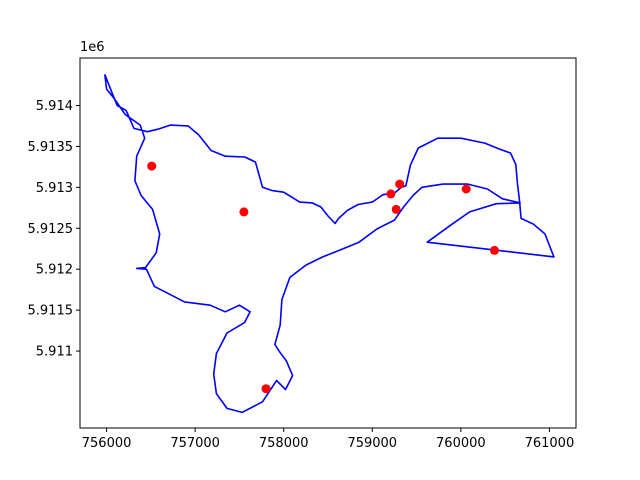 Image resolution: width=640 pixels, height=480 pixels. I want to click on y-axis: 5.911 5.9115 5.912 5.9125 5.913 5.9135 5.914, so click(54, 229).